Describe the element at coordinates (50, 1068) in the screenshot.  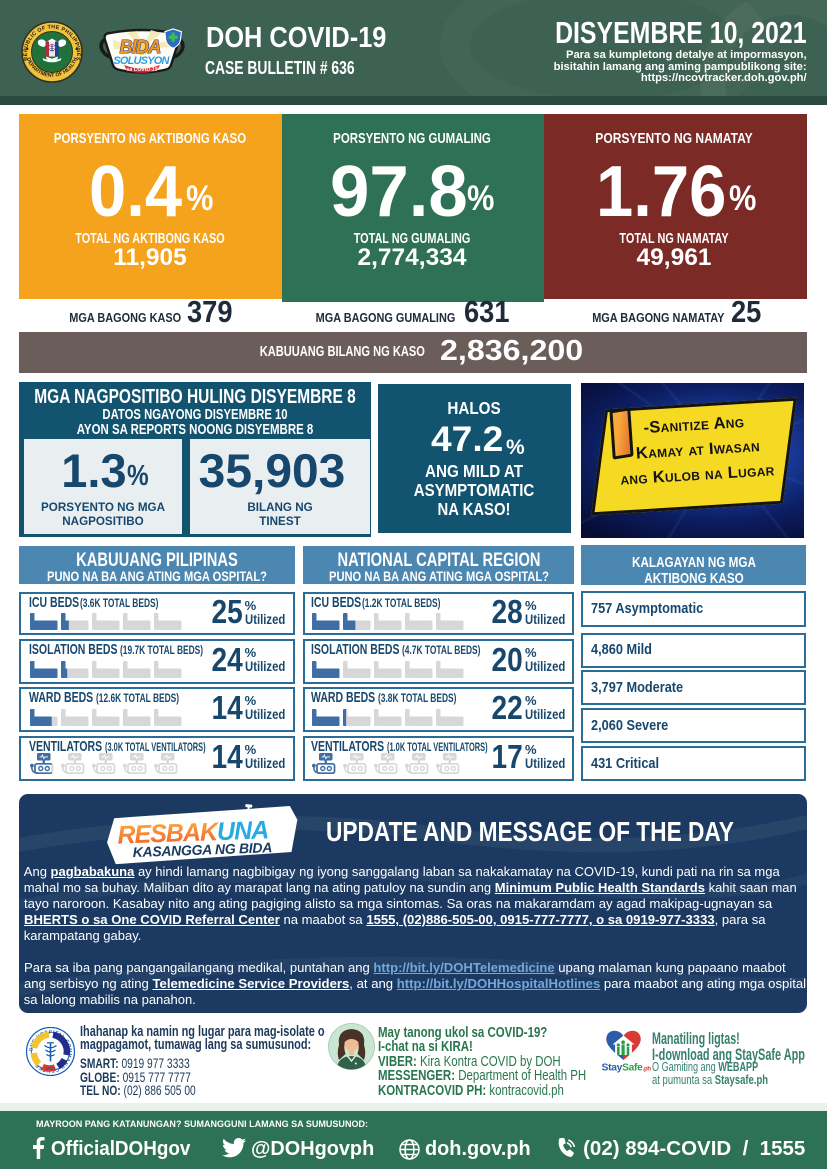
I see `svg-text: 2020` at that location.